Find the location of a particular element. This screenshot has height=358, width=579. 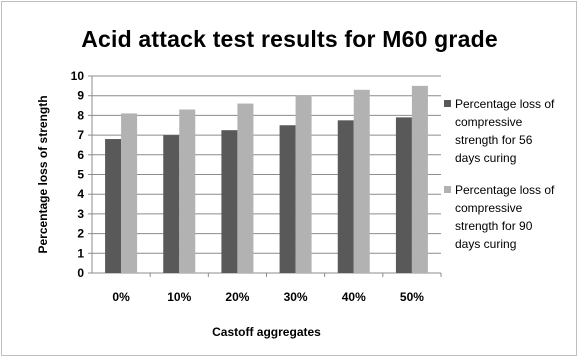

legend-label: strength for 56 is located at coordinates (494, 140).